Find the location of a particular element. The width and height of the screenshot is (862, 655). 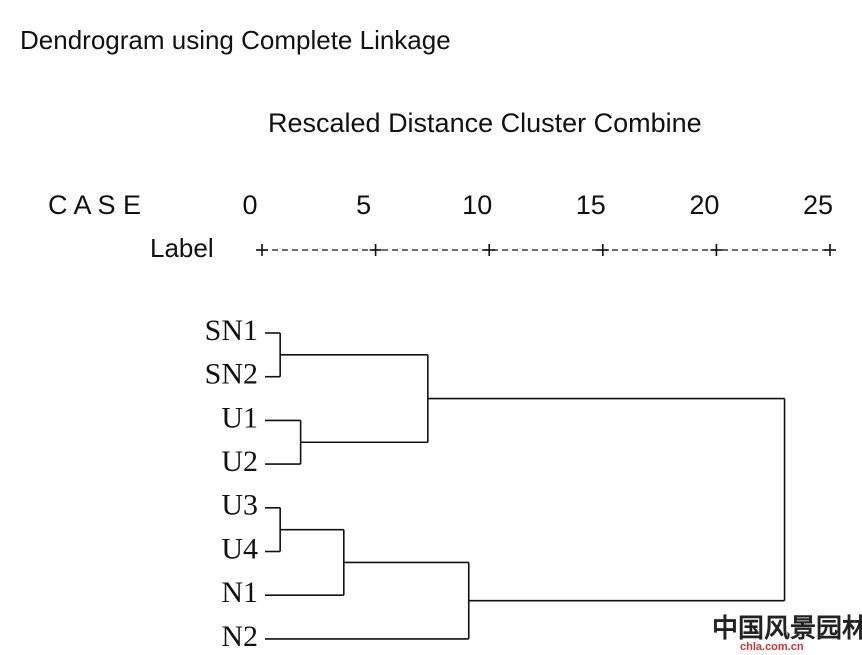

leaf-label: U3 is located at coordinates (239, 505).